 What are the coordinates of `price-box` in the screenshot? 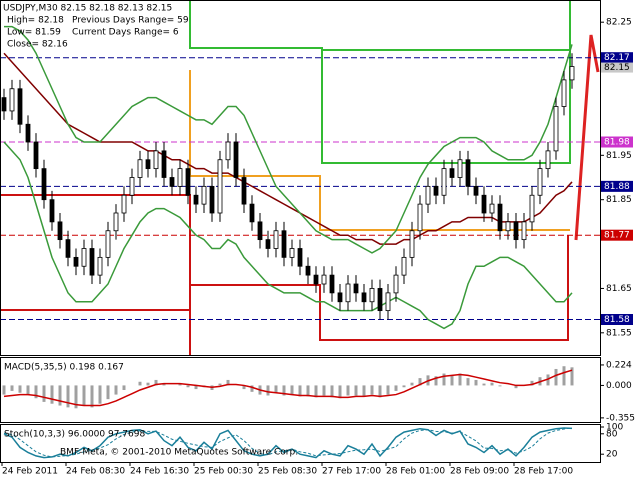 It's located at (617, 67).